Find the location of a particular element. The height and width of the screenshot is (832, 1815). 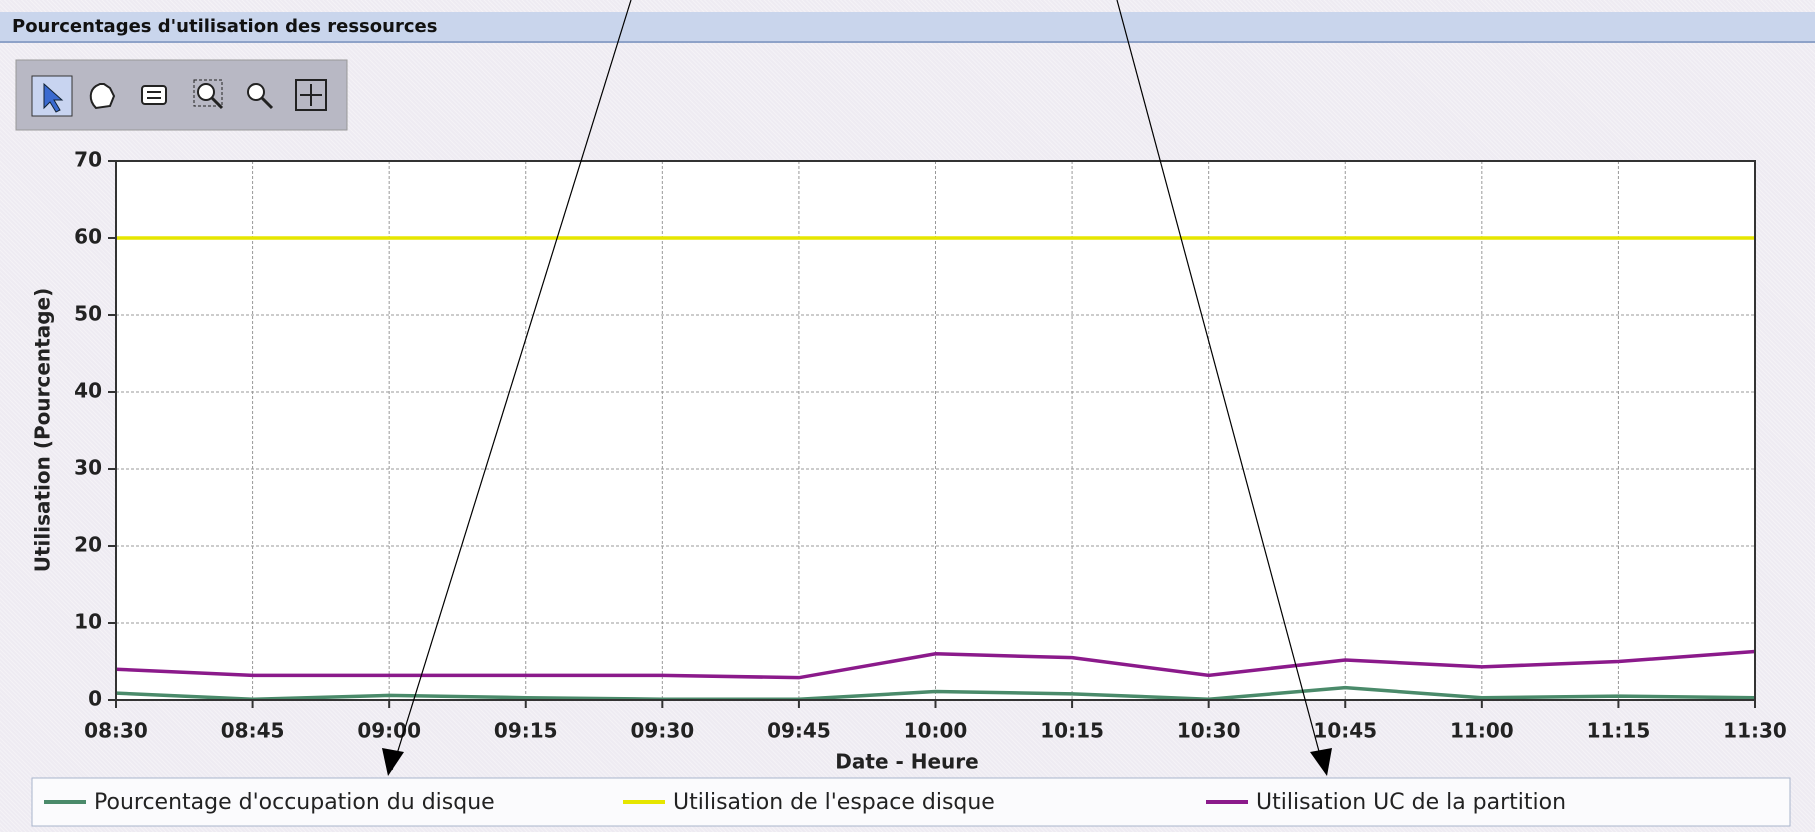

y-tick-label: 40 is located at coordinates (88, 391).